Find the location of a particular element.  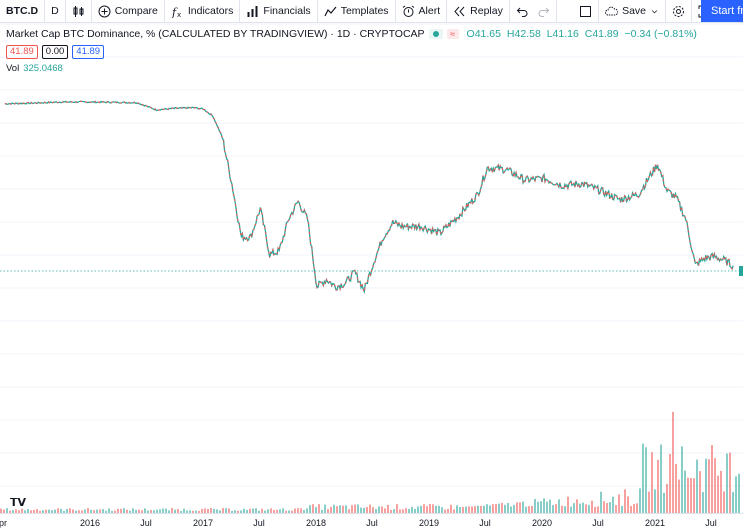

redo-icon is located at coordinates (543, 11).